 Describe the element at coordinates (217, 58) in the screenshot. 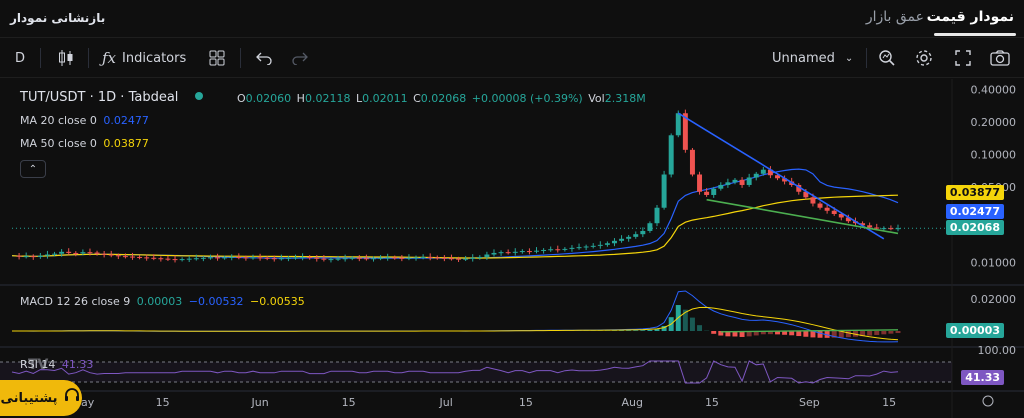

I see `layouts-grid-icon` at that location.